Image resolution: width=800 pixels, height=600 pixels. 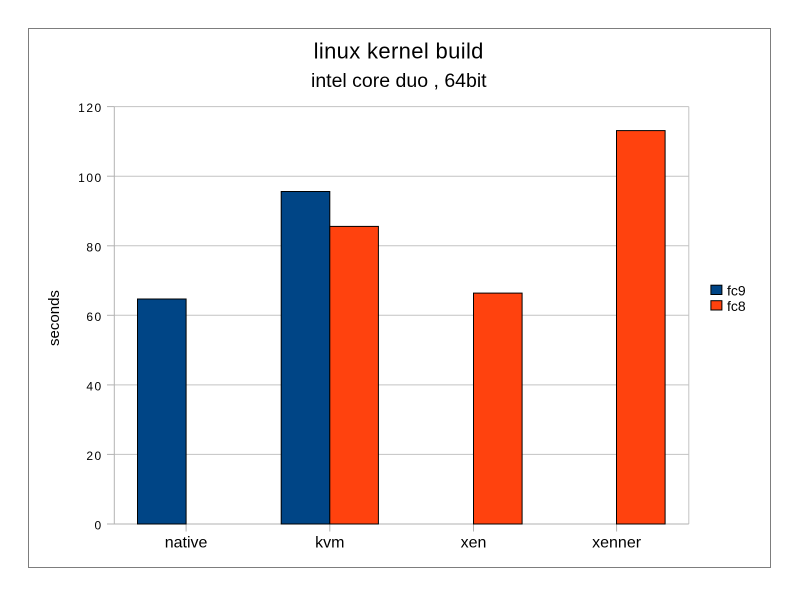 What do you see at coordinates (399, 81) in the screenshot?
I see `svg-text: intel core duo , 64bit` at bounding box center [399, 81].